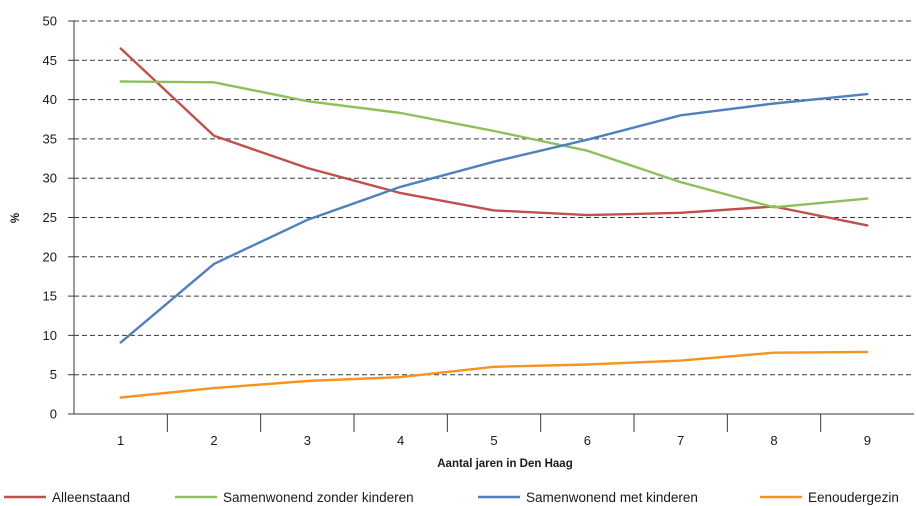 This screenshot has height=506, width=916. What do you see at coordinates (493, 440) in the screenshot?
I see `x-tick-label-5: 5` at bounding box center [493, 440].